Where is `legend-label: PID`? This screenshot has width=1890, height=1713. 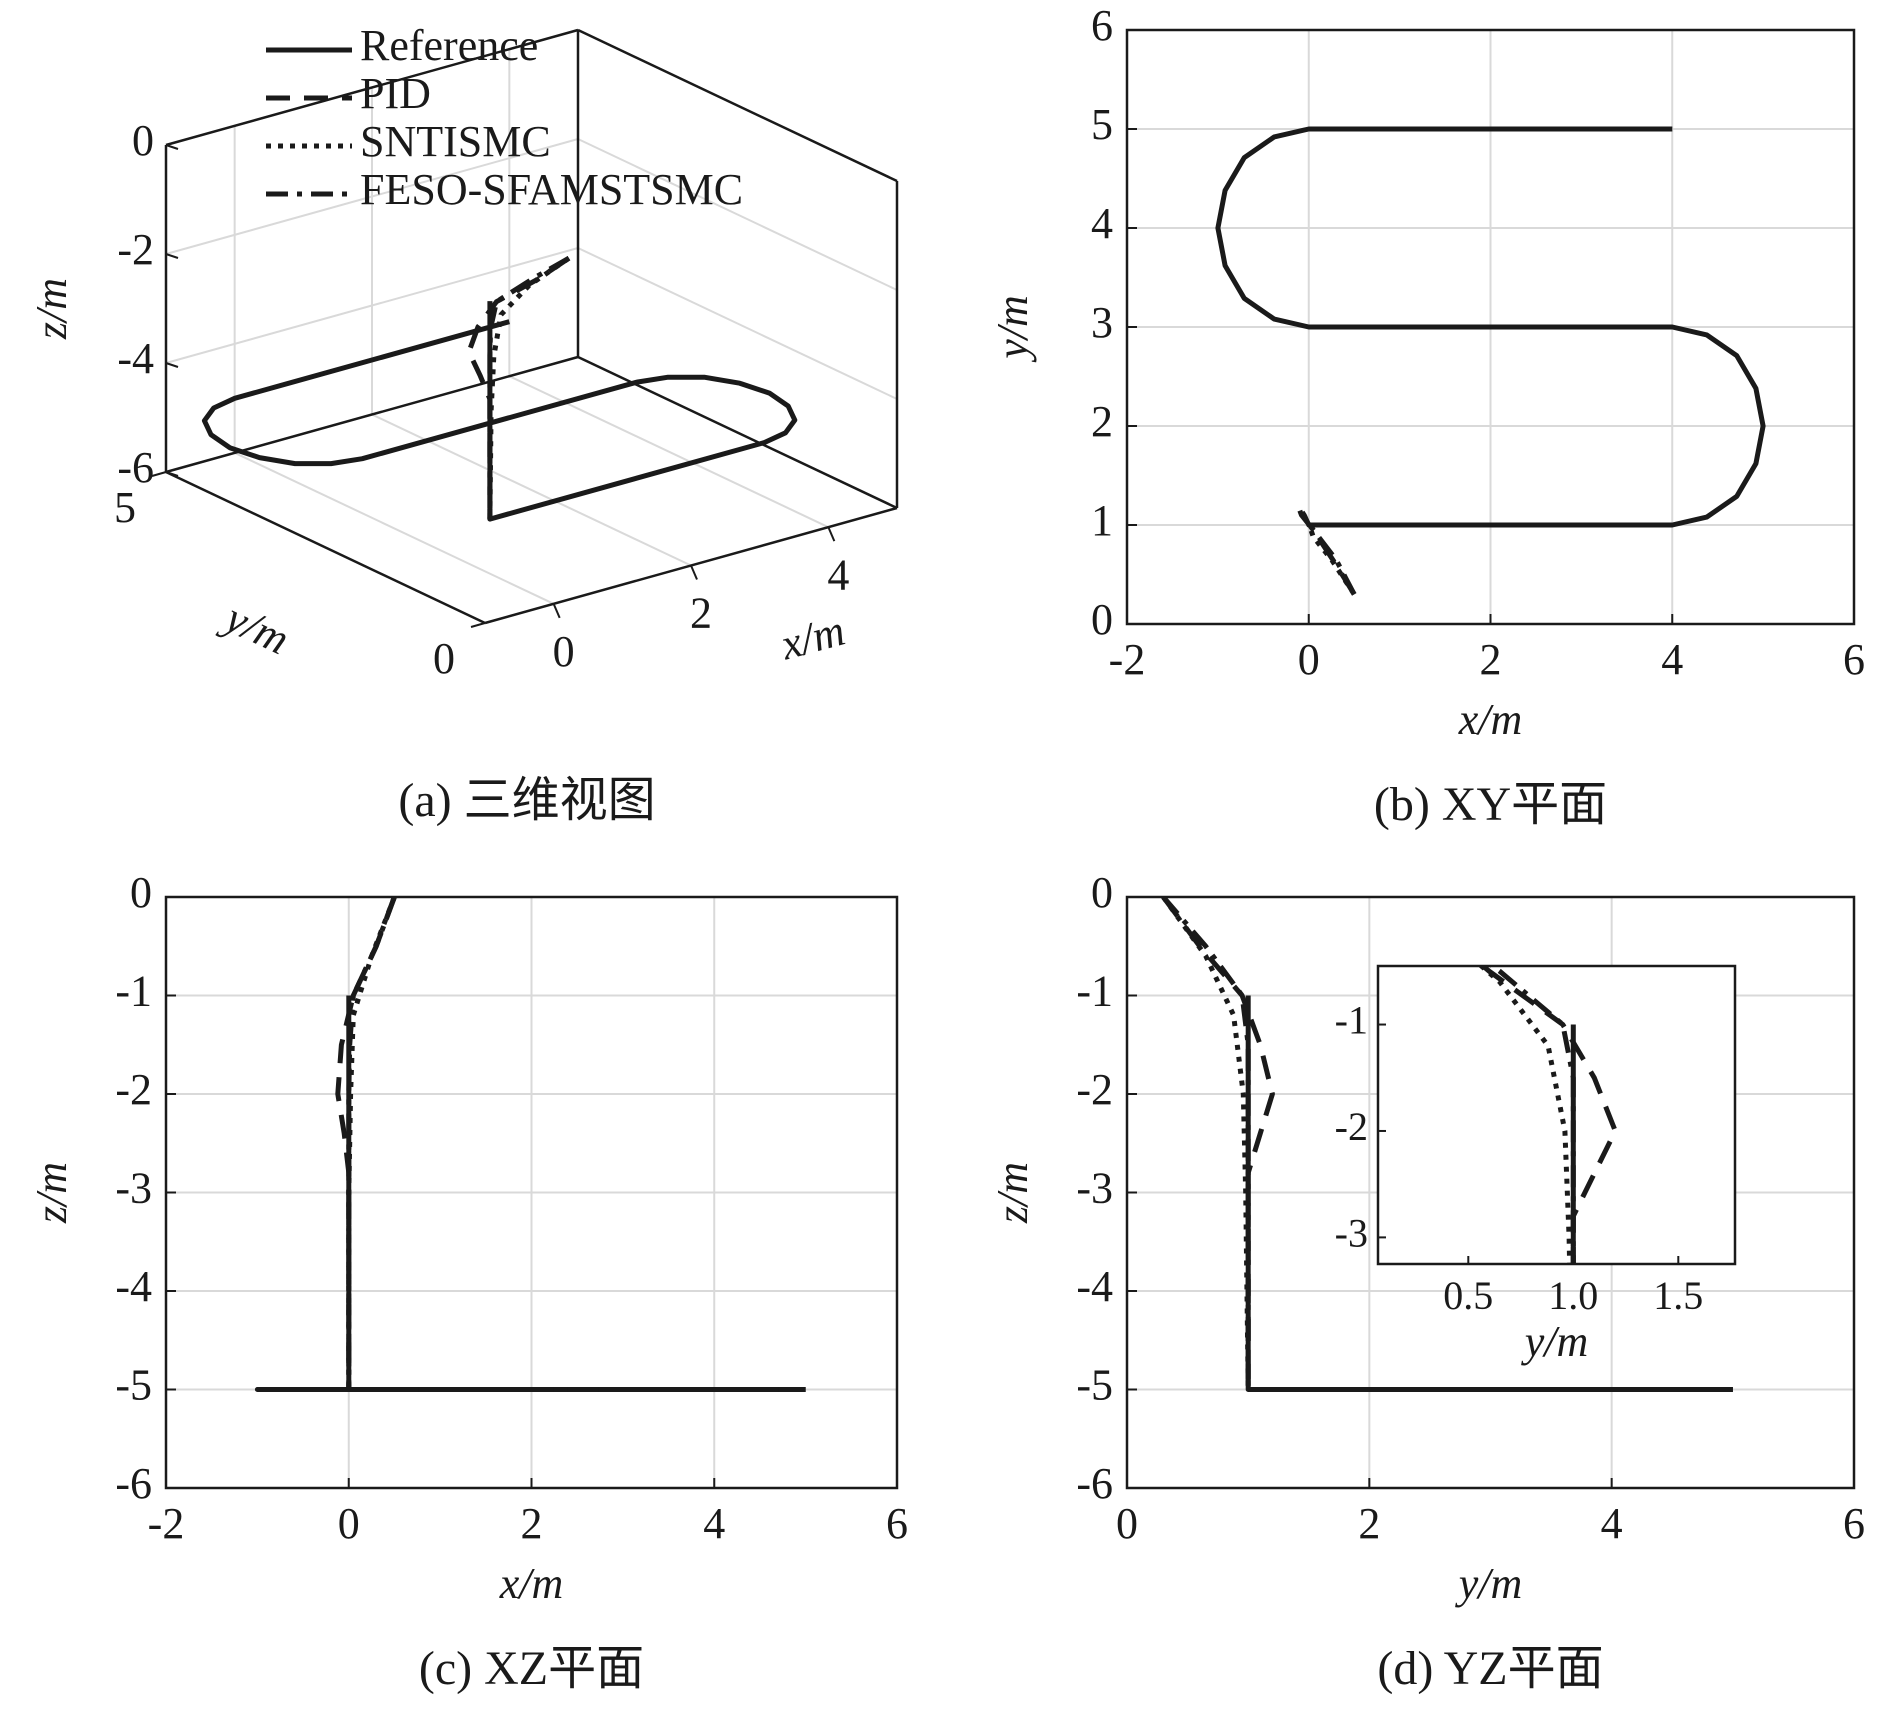
legend-label: PID is located at coordinates (395, 93).